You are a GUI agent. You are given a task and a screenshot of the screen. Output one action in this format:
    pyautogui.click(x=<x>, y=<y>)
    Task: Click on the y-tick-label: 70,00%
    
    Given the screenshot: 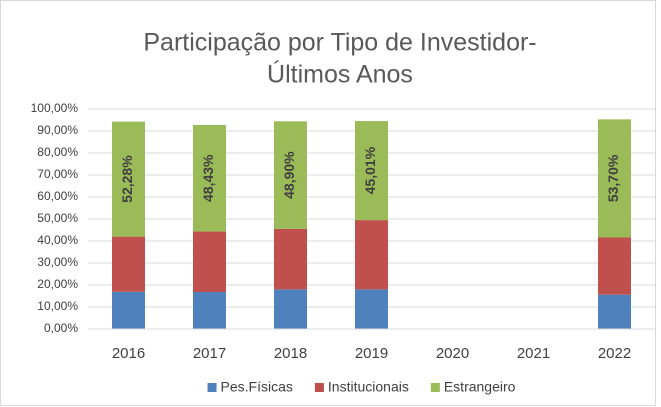 What is the action you would take?
    pyautogui.click(x=57, y=174)
    